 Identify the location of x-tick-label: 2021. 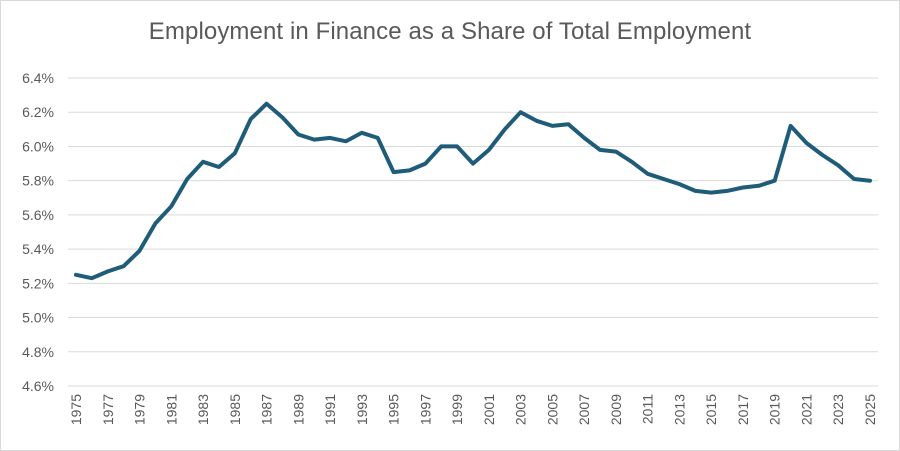
(806, 409).